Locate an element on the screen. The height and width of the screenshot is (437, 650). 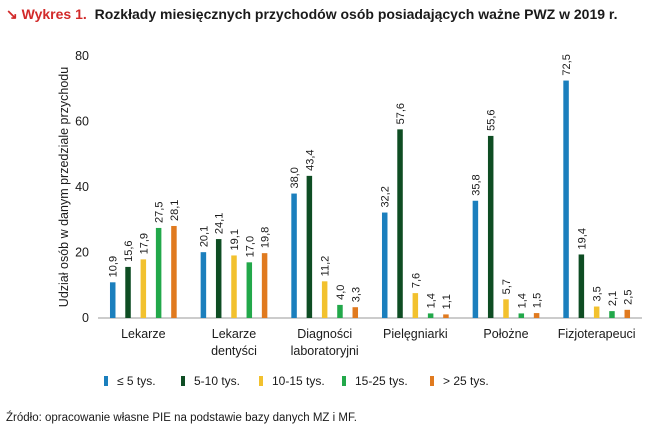
legend-label: ≤ 5 tys. is located at coordinates (136, 381).